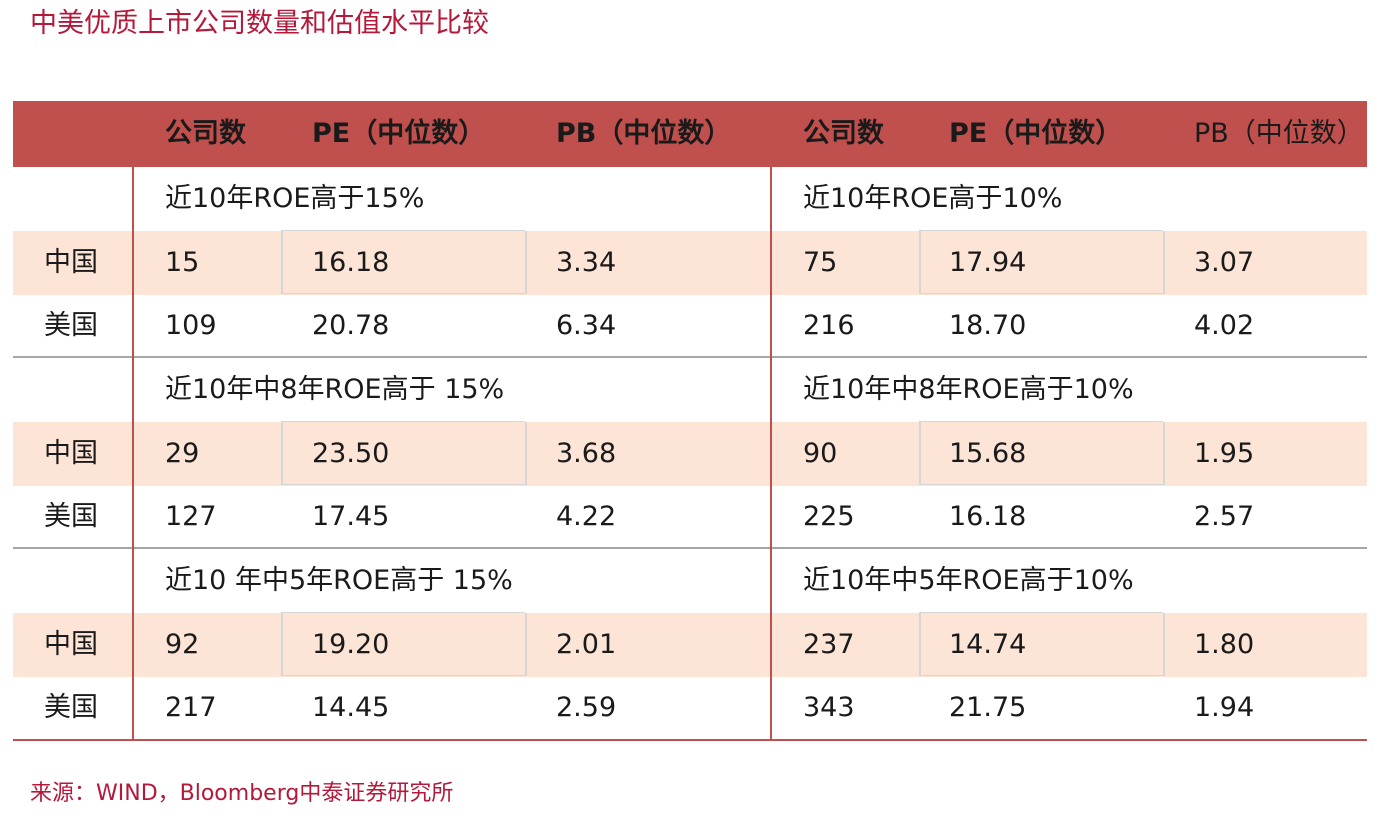 This screenshot has width=1380, height=838. I want to click on table-cell: 2.59, so click(586, 707).